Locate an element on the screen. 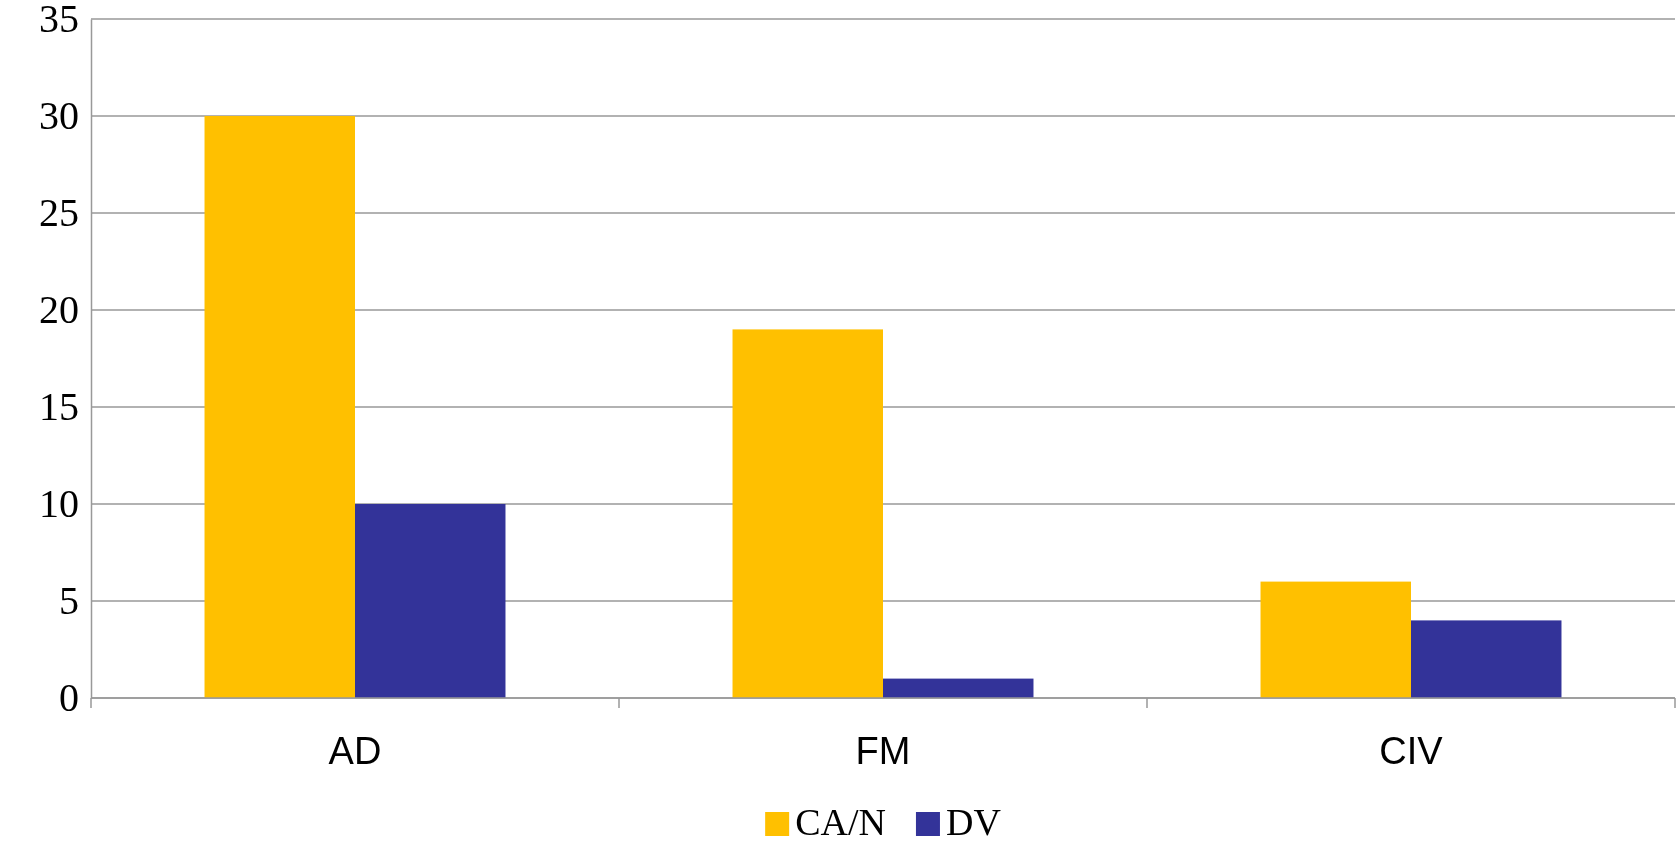 The height and width of the screenshot is (846, 1678). legend-label: CA/N is located at coordinates (840, 822).